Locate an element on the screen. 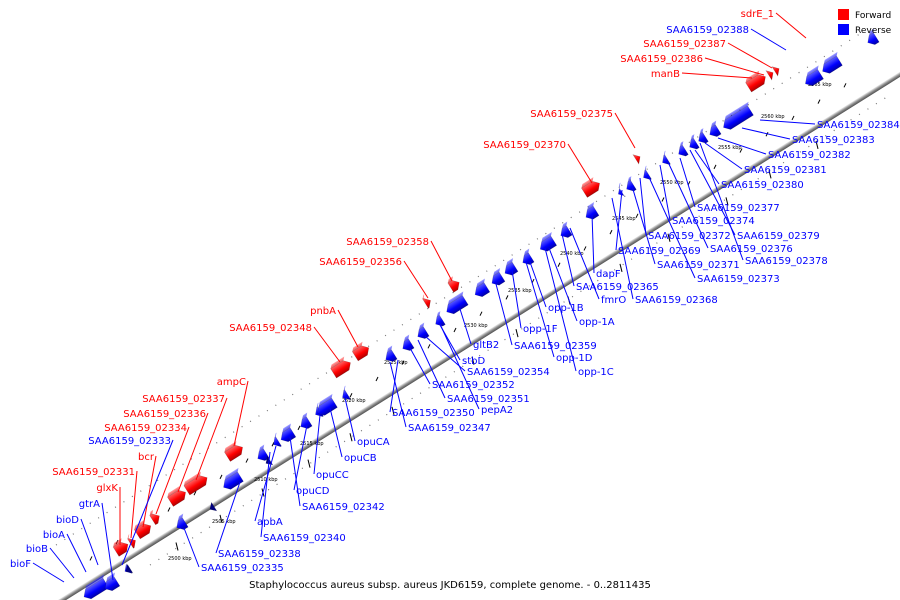 Image resolution: width=900 pixels, height=600 pixels. reverse-gene-label: SAA6159_02372 is located at coordinates (689, 236).